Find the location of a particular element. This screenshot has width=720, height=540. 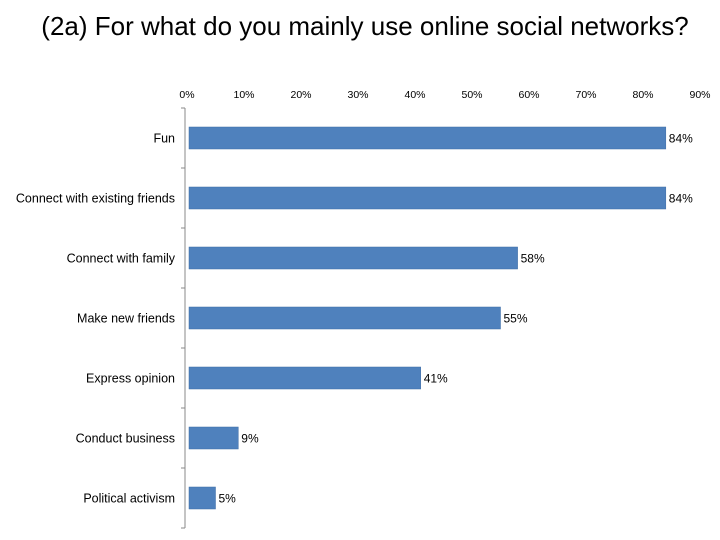

x-tick-label: 0% is located at coordinates (186, 95).